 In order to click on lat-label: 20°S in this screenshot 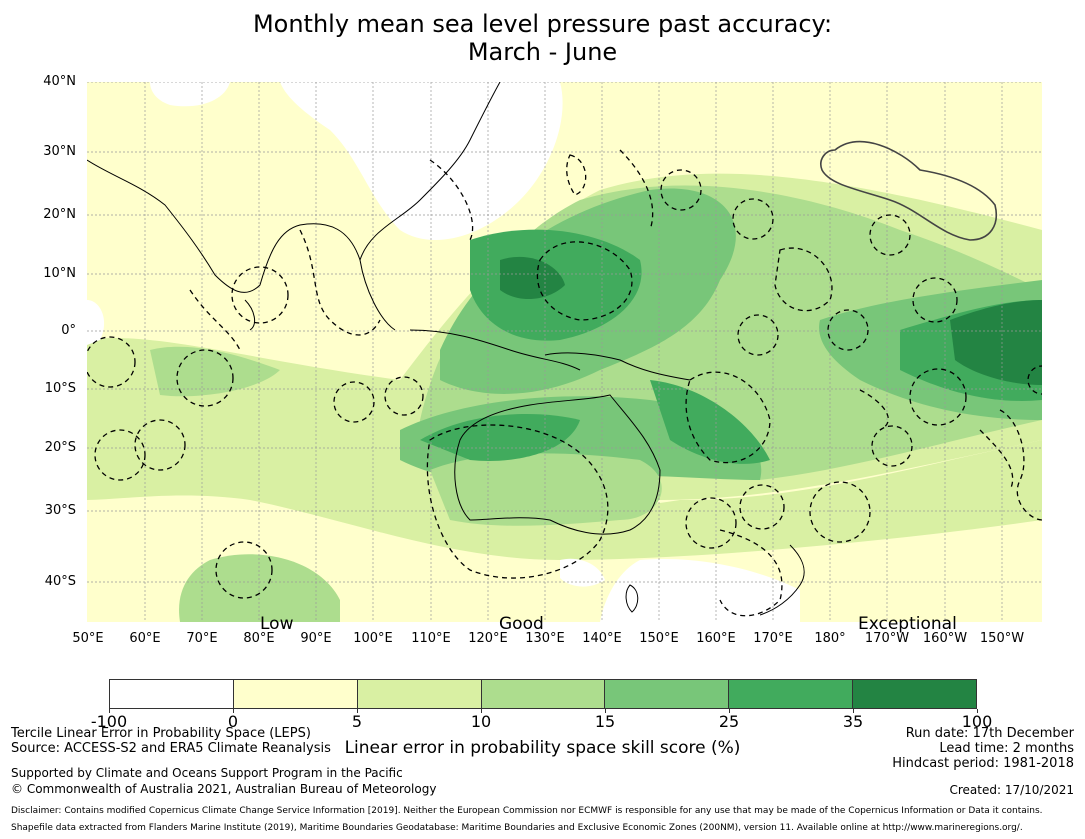, I will do `click(60, 447)`.